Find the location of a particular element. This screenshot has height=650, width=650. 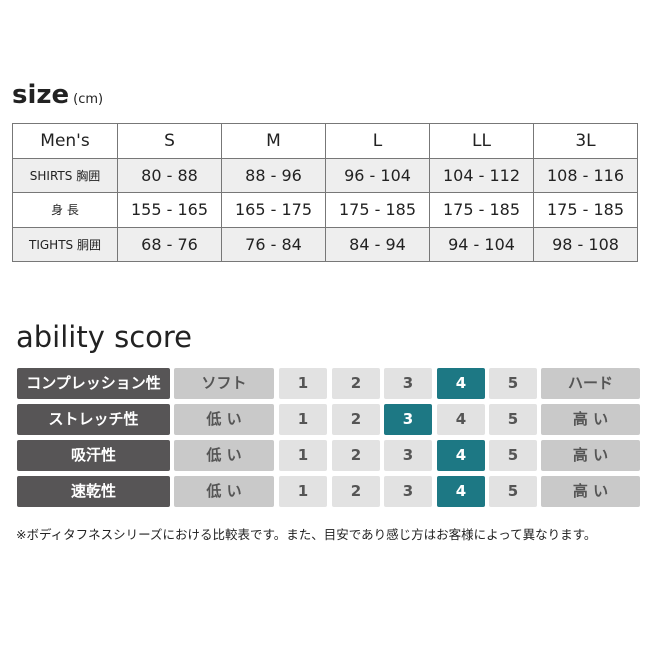

table-cell: 76 - 84 is located at coordinates (273, 244).